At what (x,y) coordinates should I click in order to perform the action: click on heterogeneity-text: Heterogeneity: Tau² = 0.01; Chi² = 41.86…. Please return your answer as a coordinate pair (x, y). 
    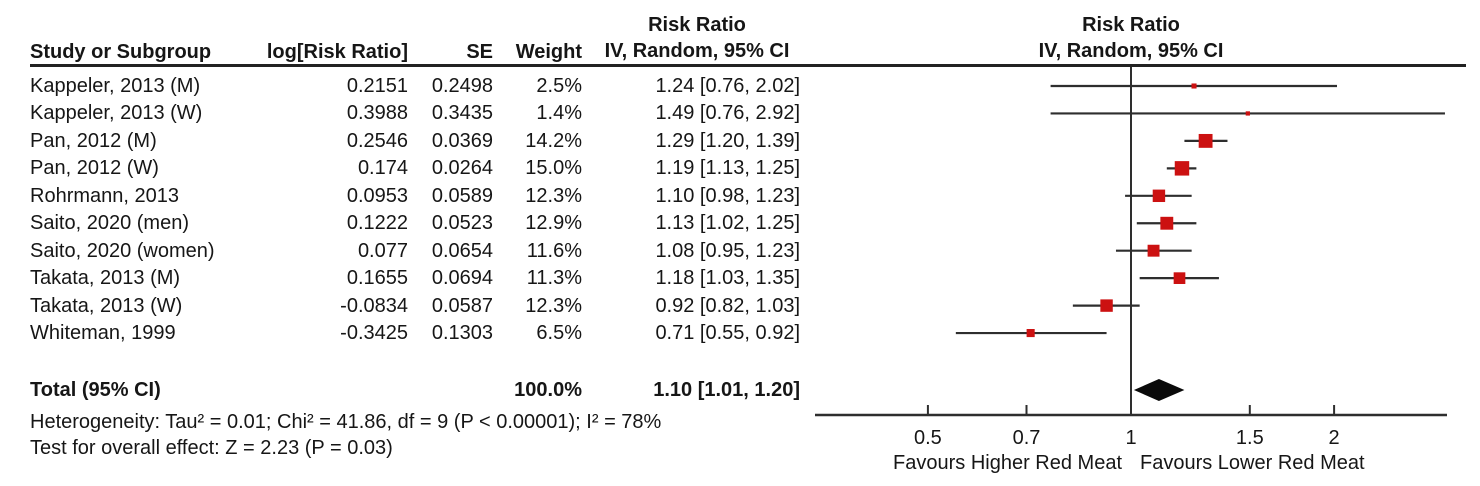
    Looking at the image, I should click on (346, 422).